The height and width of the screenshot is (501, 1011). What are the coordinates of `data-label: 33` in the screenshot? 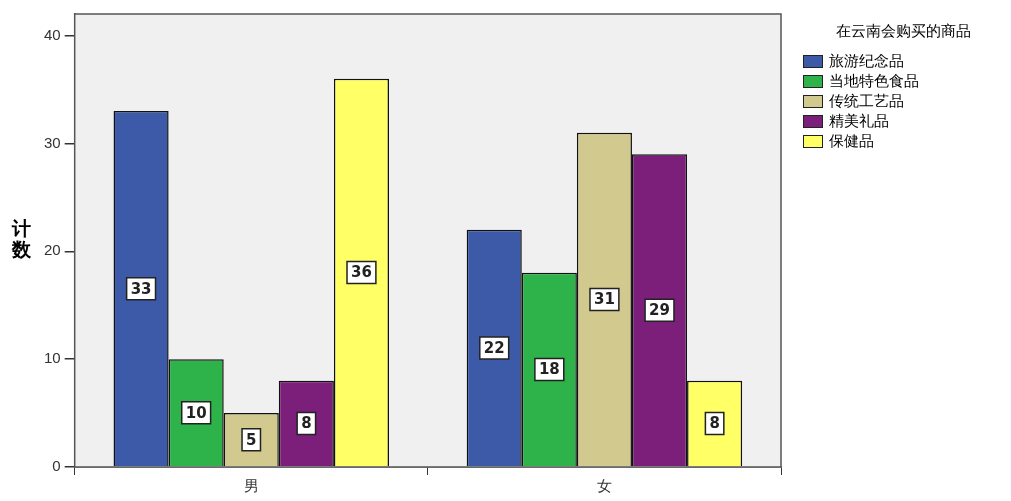 It's located at (141, 288).